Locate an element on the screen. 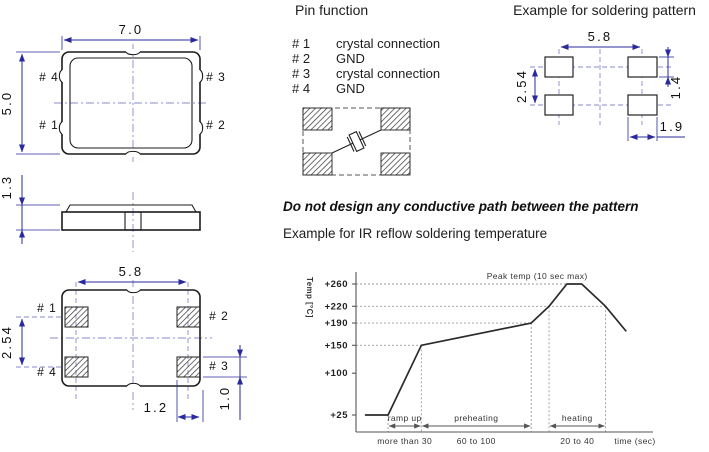  reflow-profile-curve is located at coordinates (495, 349).